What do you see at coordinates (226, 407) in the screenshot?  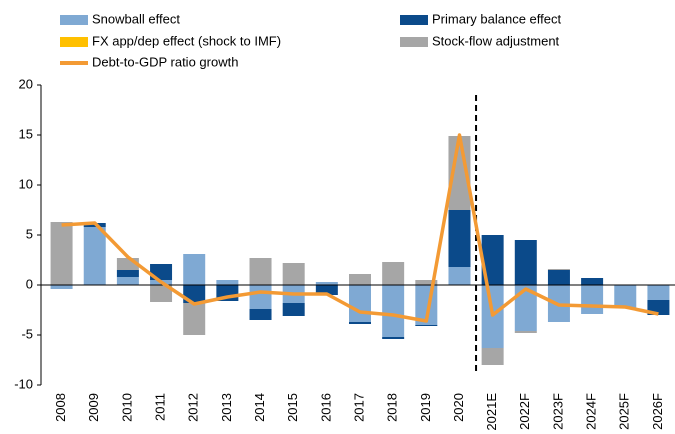 I see `x-tick-label: 2013` at bounding box center [226, 407].